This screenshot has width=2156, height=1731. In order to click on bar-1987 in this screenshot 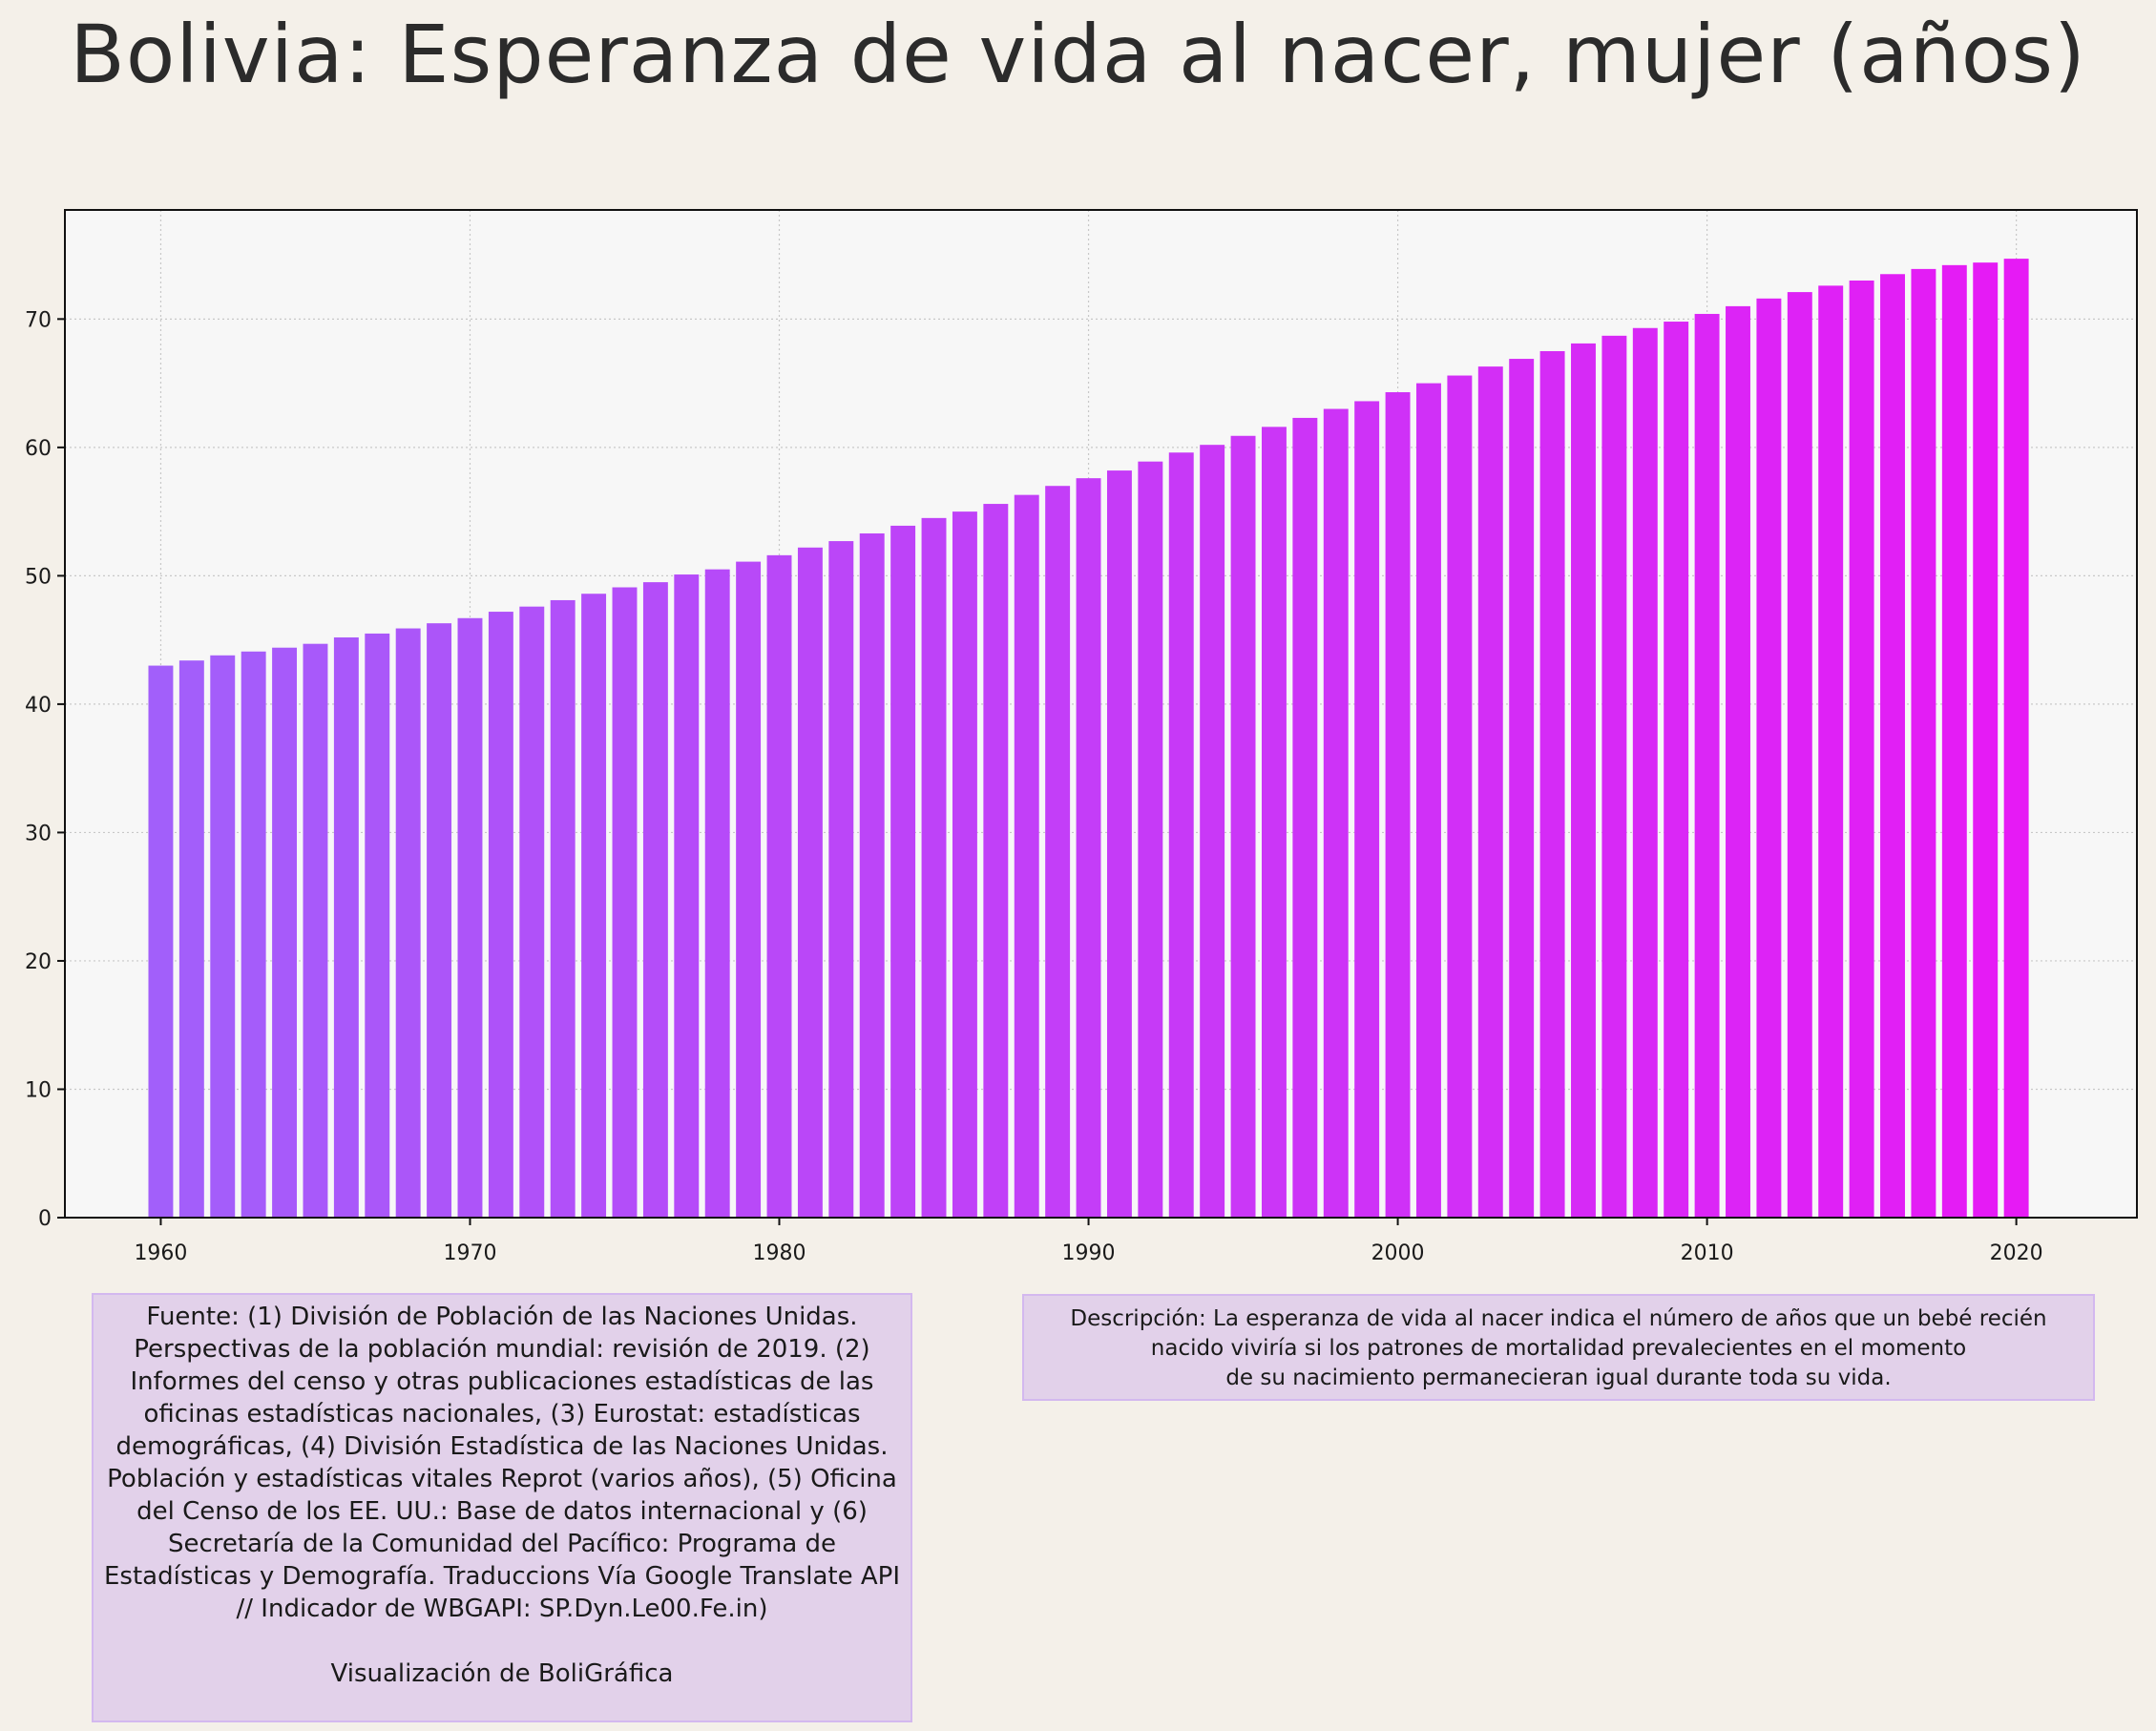, I will do `click(996, 861)`.